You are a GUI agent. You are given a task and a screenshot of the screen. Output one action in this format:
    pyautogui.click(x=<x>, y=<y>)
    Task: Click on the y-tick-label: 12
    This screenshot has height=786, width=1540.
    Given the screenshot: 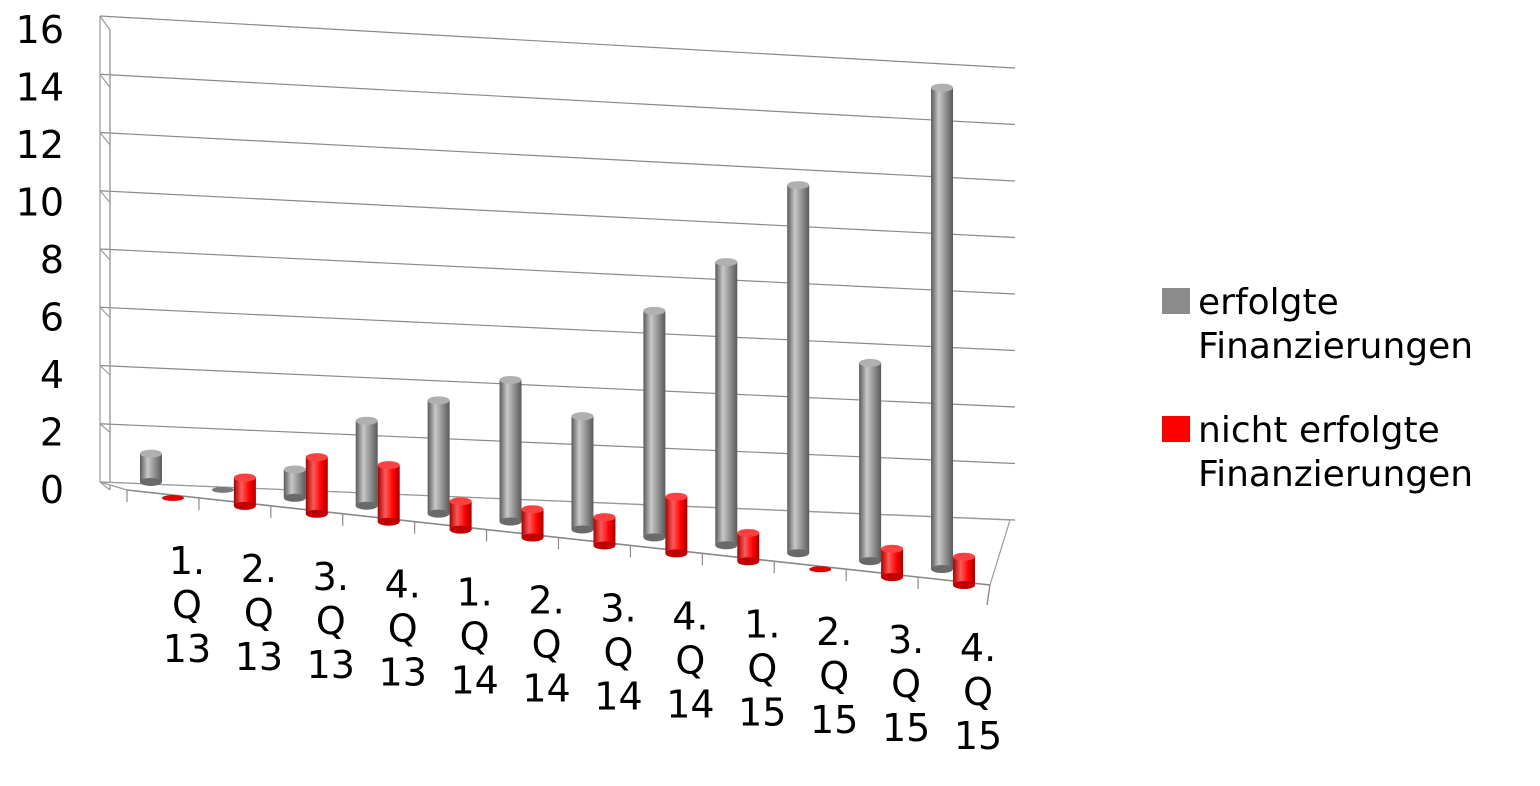 What is the action you would take?
    pyautogui.click(x=40, y=145)
    